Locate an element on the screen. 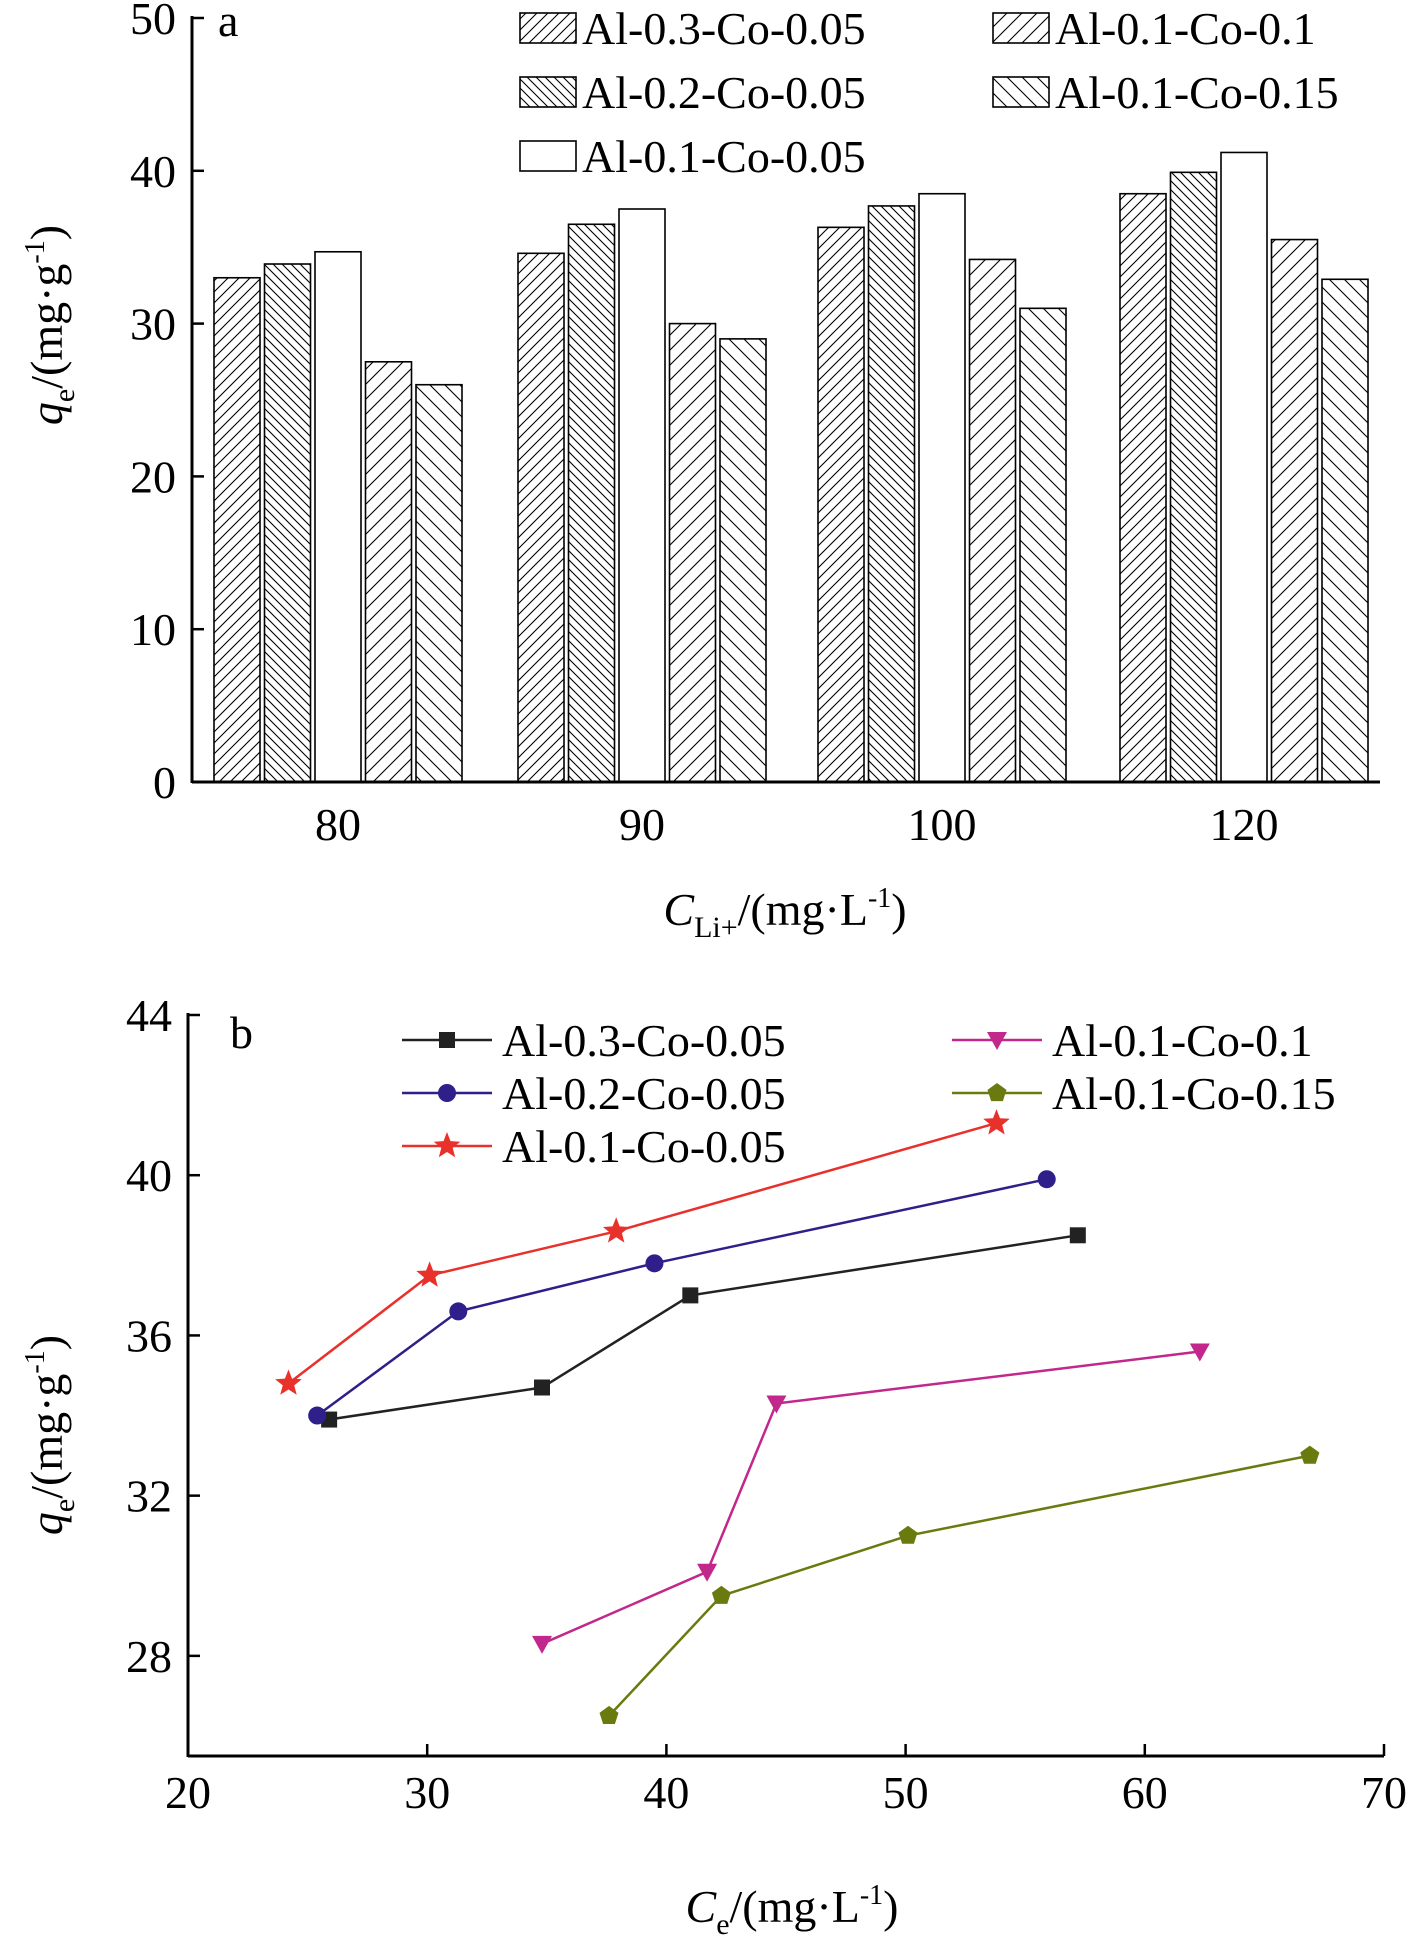  x-axis-label-sup: -1 is located at coordinates (879, 898).